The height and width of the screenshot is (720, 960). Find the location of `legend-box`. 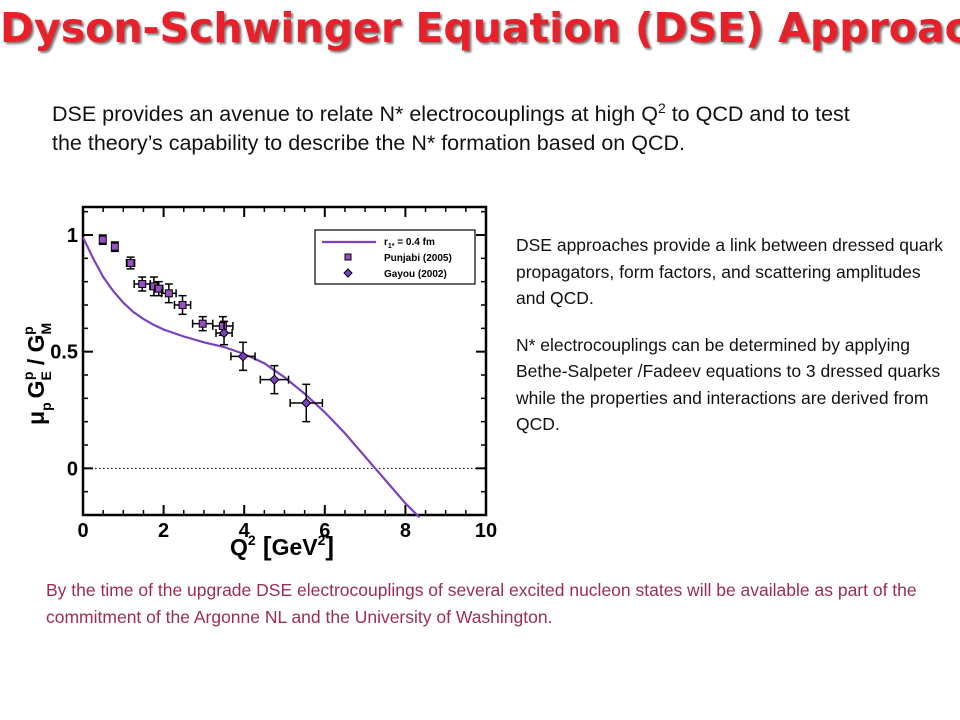

legend-box is located at coordinates (395, 257).